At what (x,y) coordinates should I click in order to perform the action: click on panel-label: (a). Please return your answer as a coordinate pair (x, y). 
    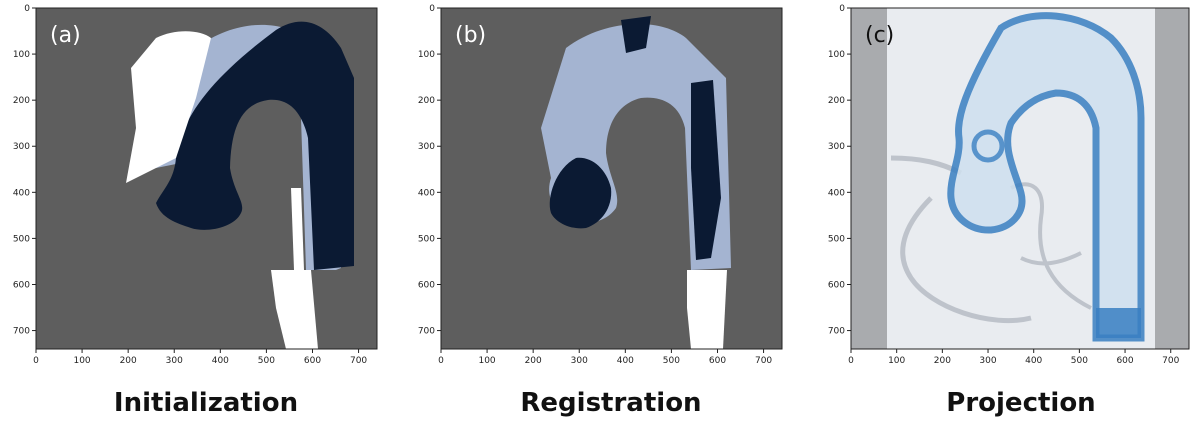
    Looking at the image, I should click on (65, 35).